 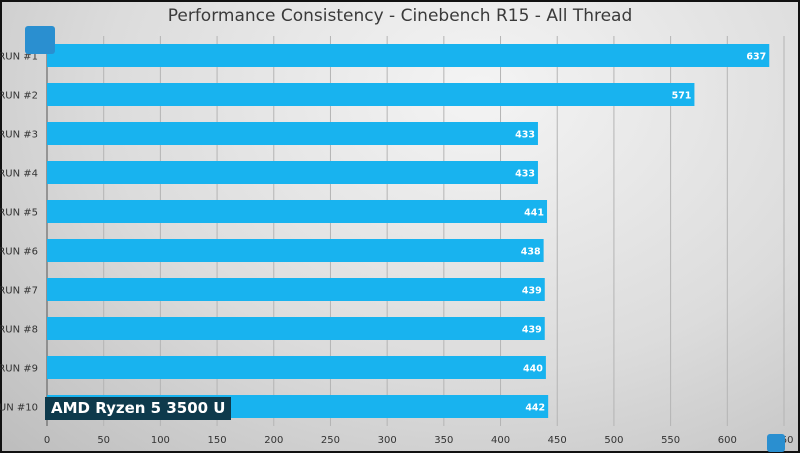 What do you see at coordinates (19, 369) in the screenshot?
I see `y-tick-label: RUN #9` at bounding box center [19, 369].